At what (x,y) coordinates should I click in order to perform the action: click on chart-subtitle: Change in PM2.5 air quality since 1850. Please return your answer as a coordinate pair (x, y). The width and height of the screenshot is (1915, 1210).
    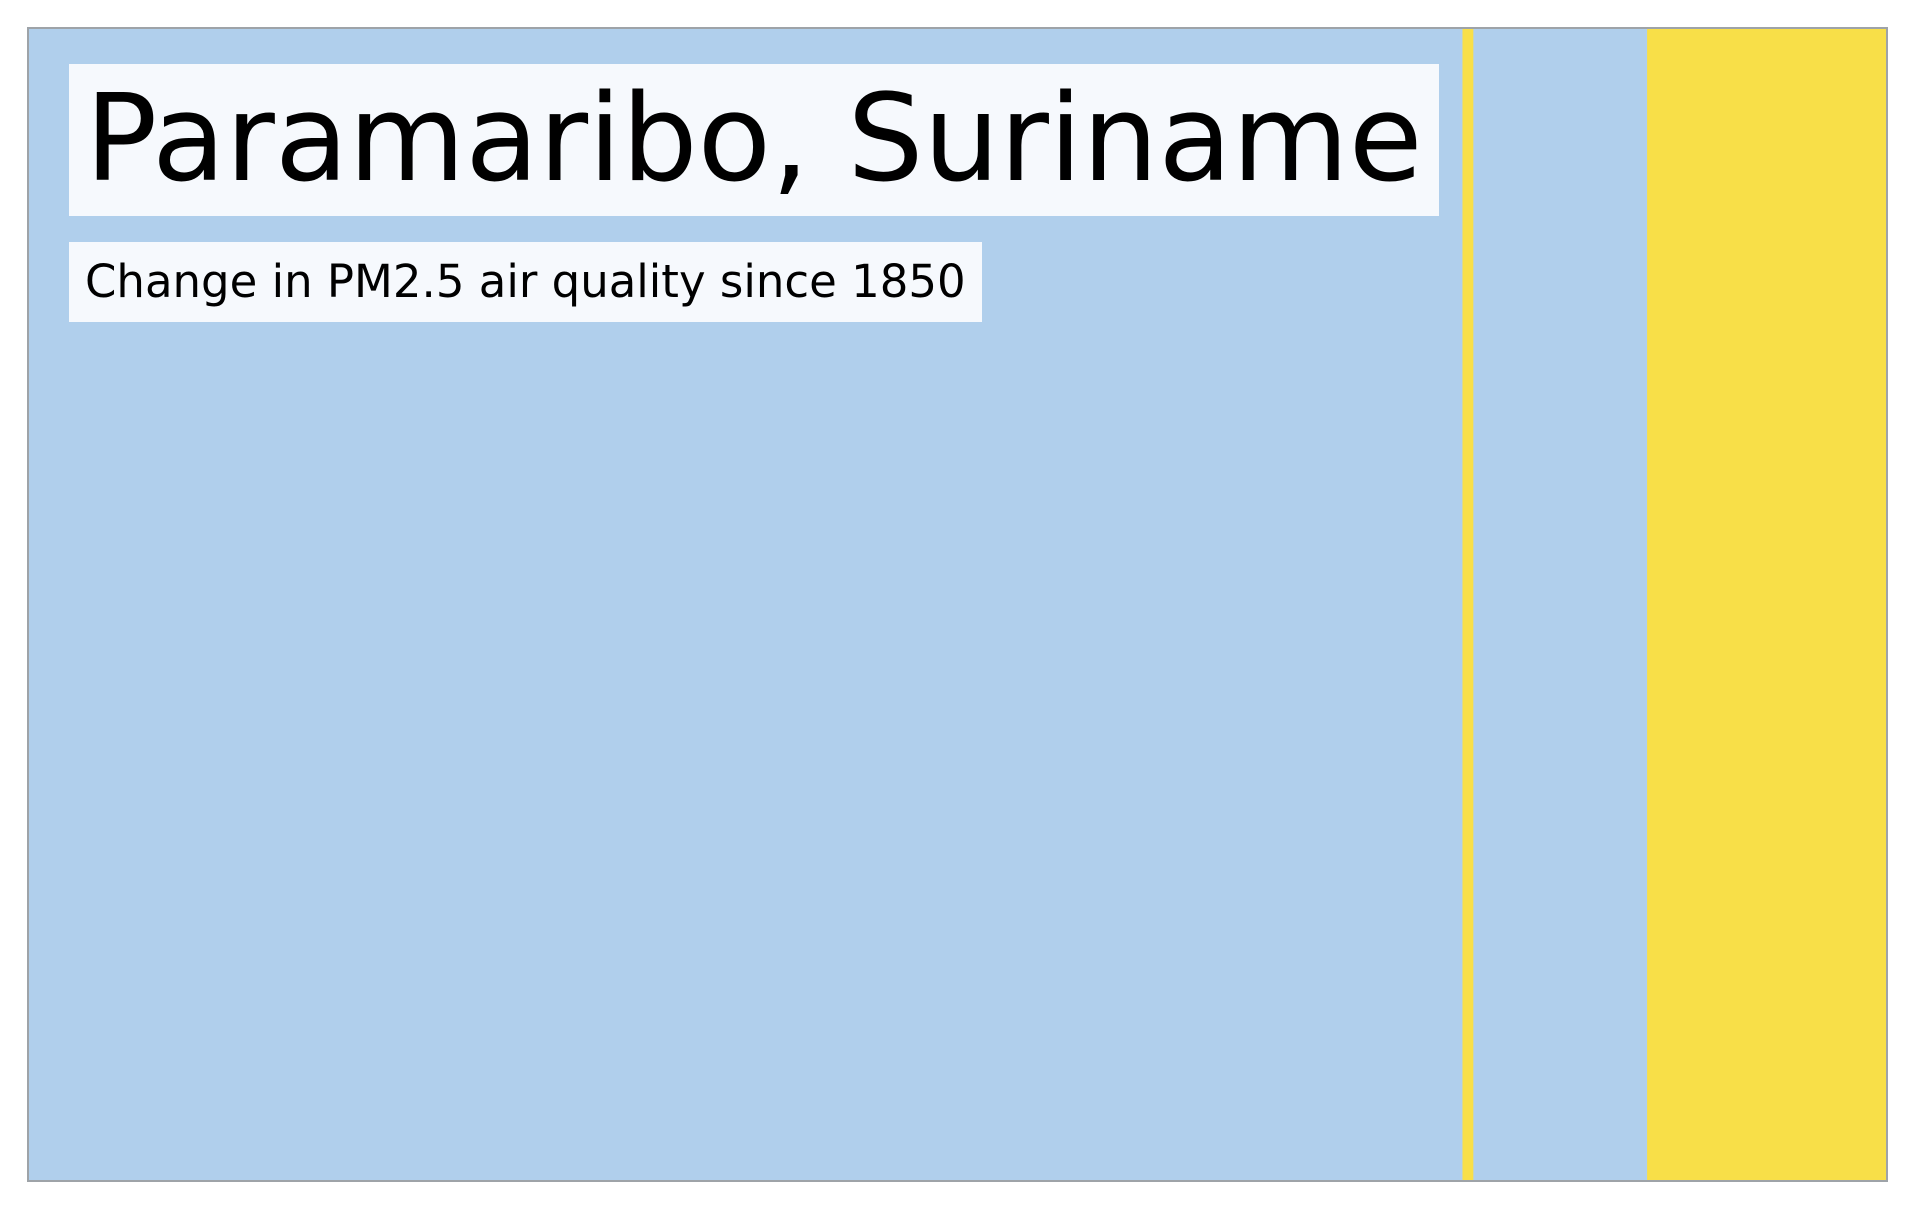
    Looking at the image, I should click on (525, 282).